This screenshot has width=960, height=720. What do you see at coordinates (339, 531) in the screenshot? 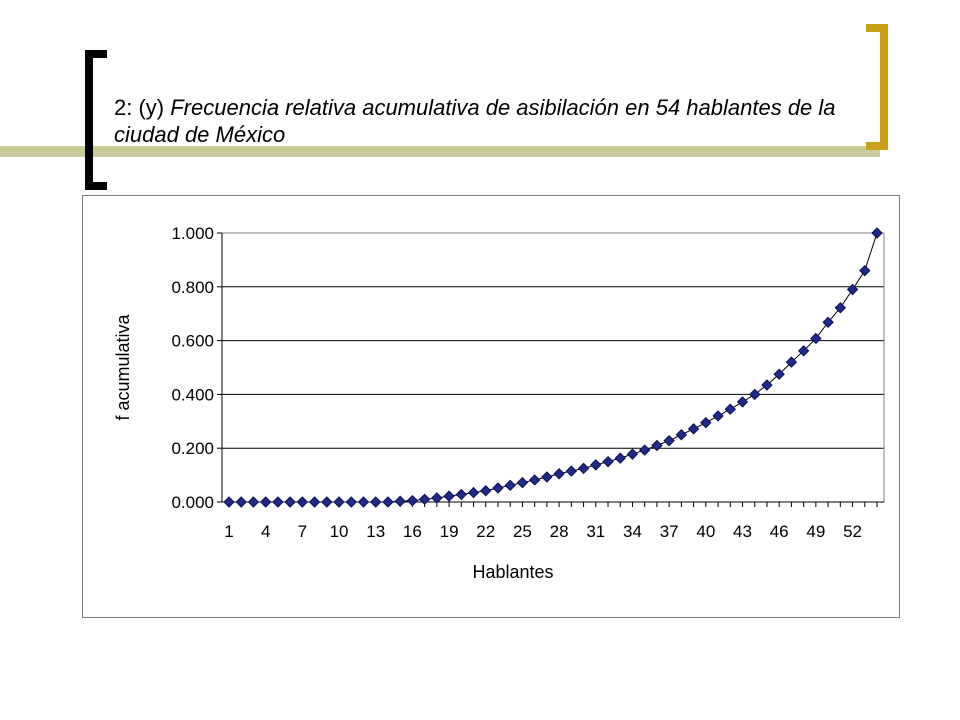
I see `x-tick-label: 10` at bounding box center [339, 531].